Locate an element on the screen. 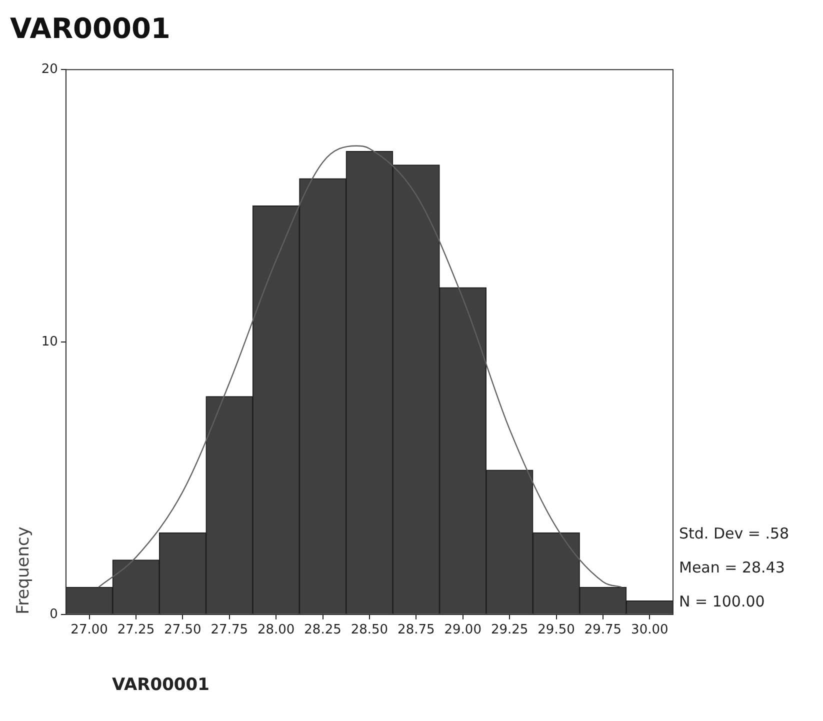 The width and height of the screenshot is (823, 721). text: Std. Dev = .58 is located at coordinates (734, 533).